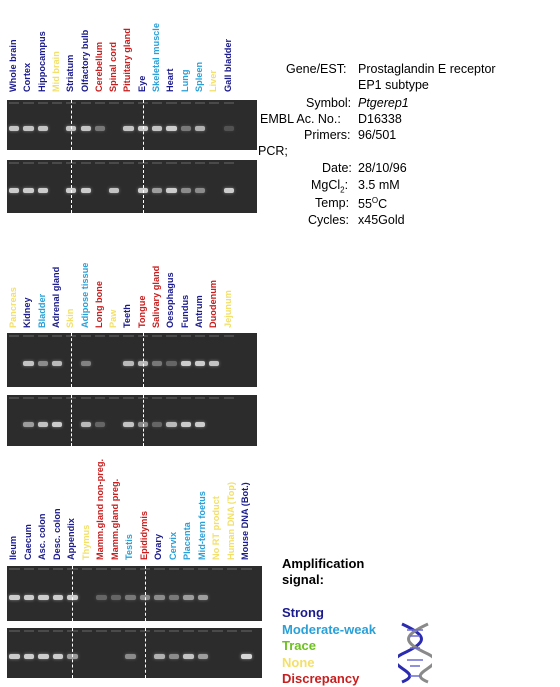  I want to click on temp-value: 55OC, so click(373, 204).